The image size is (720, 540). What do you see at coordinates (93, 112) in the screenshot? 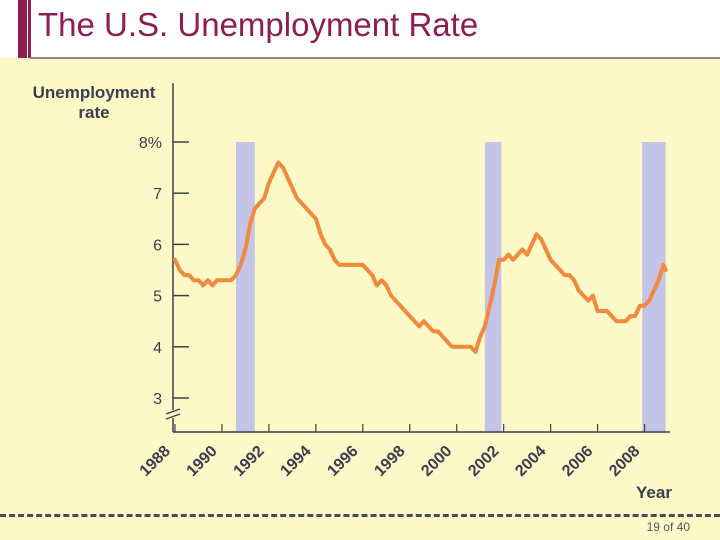
I see `y-axis-title-line2: rate` at bounding box center [93, 112].